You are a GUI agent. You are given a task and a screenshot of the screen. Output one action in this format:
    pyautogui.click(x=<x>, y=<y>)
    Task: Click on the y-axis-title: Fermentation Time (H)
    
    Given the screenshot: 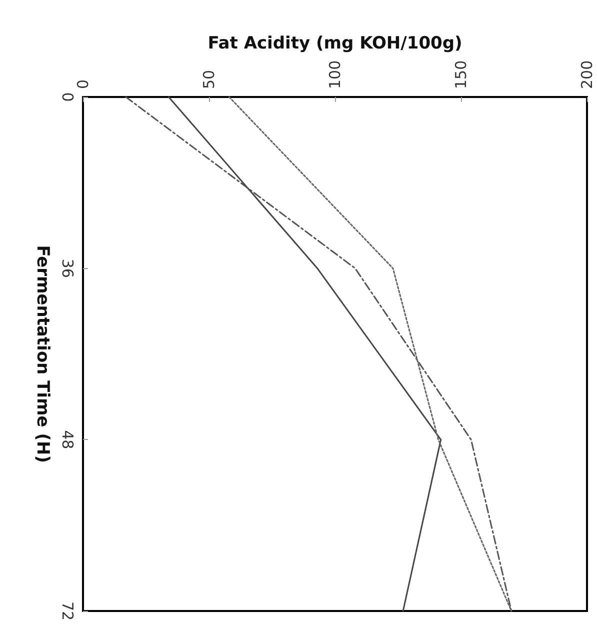 What is the action you would take?
    pyautogui.click(x=42, y=354)
    